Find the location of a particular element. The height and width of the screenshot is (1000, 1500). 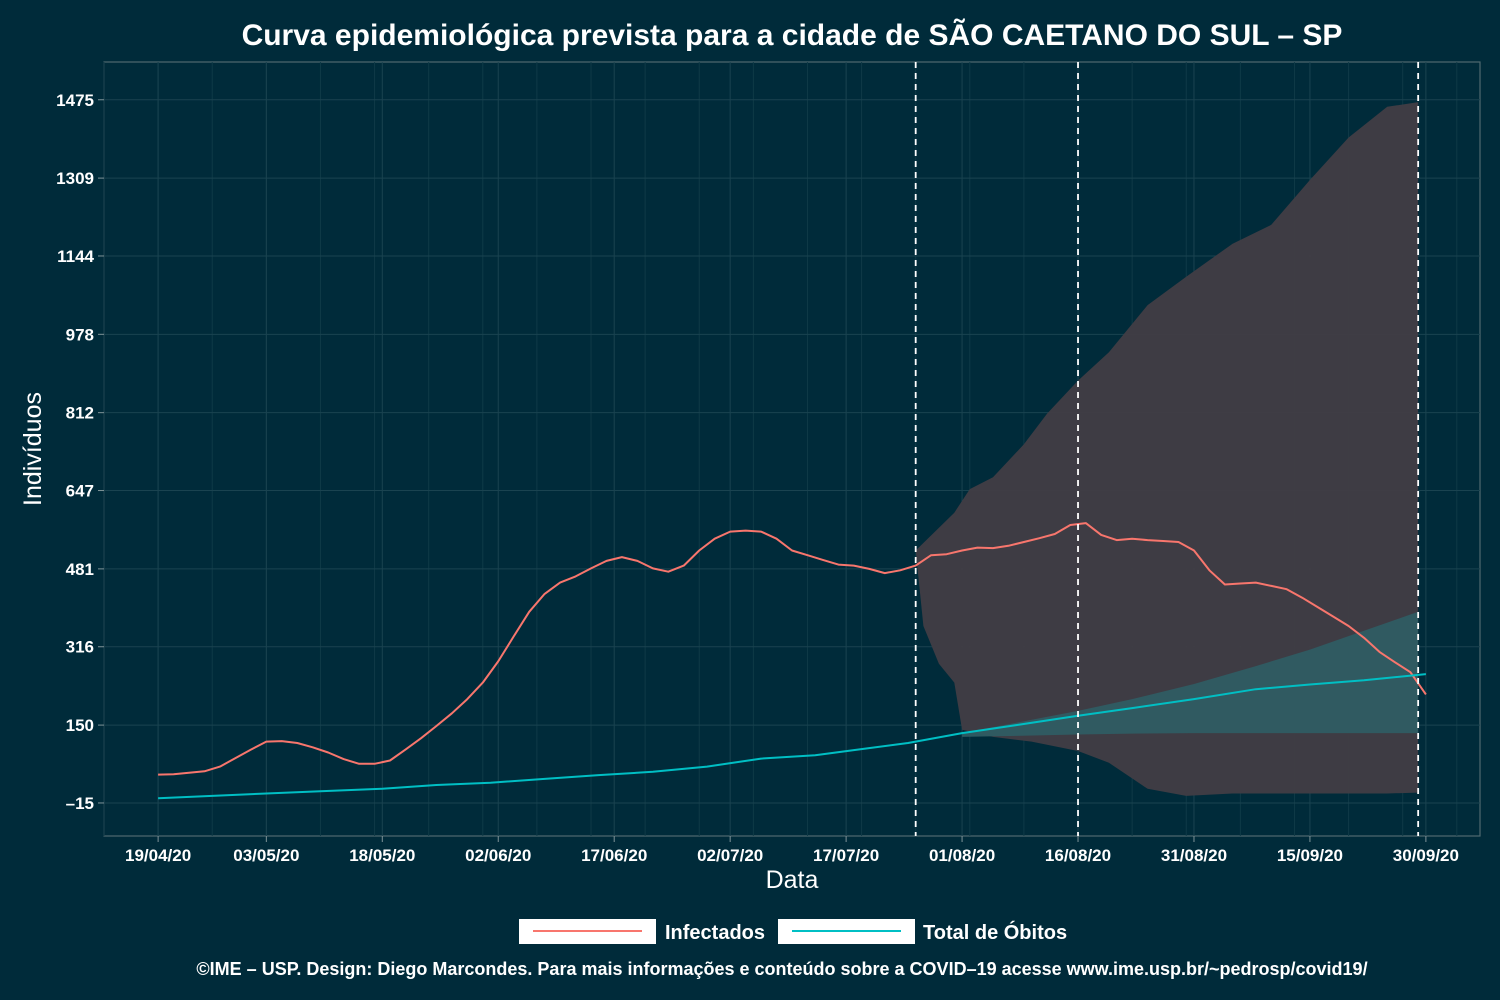

x-tick-label: 02/07/20 is located at coordinates (730, 855).